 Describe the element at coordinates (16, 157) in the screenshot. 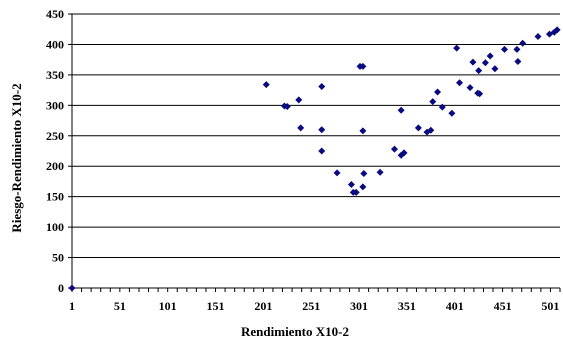

I see `y-axis-title: Riesgo-Rendimiento X10-2` at that location.